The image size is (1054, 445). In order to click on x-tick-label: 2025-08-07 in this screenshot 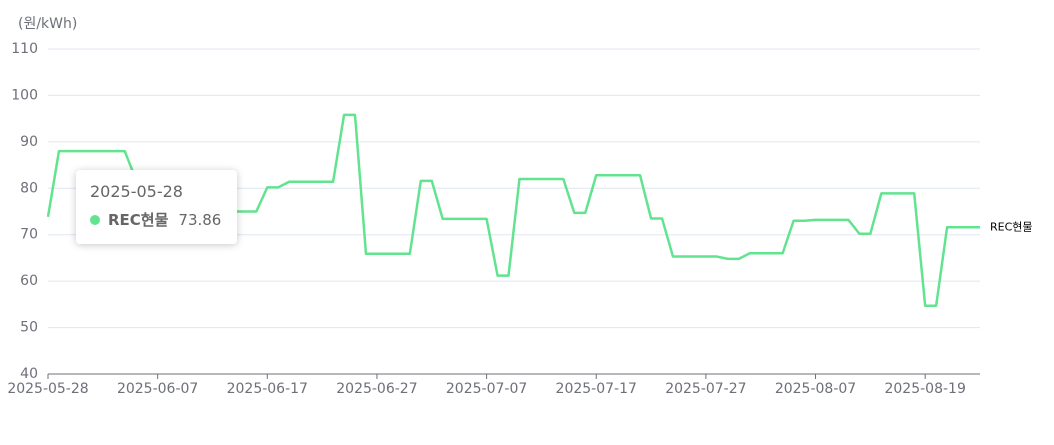, I will do `click(815, 389)`.